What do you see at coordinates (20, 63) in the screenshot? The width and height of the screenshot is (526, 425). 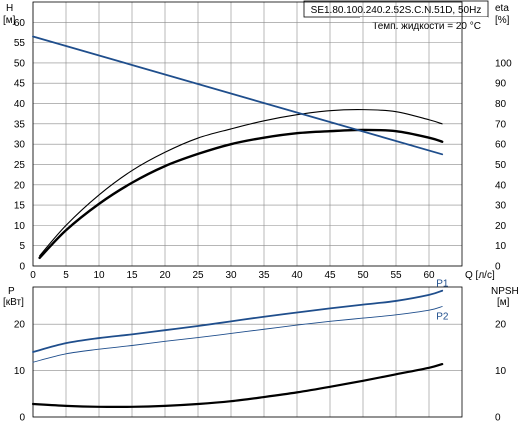 I see `upper-y-left-tick-label: 50` at bounding box center [20, 63].